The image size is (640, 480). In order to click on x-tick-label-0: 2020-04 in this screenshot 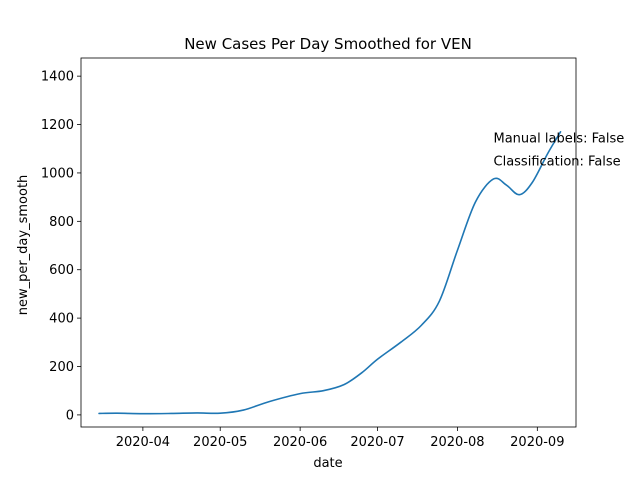, I will do `click(143, 442)`.